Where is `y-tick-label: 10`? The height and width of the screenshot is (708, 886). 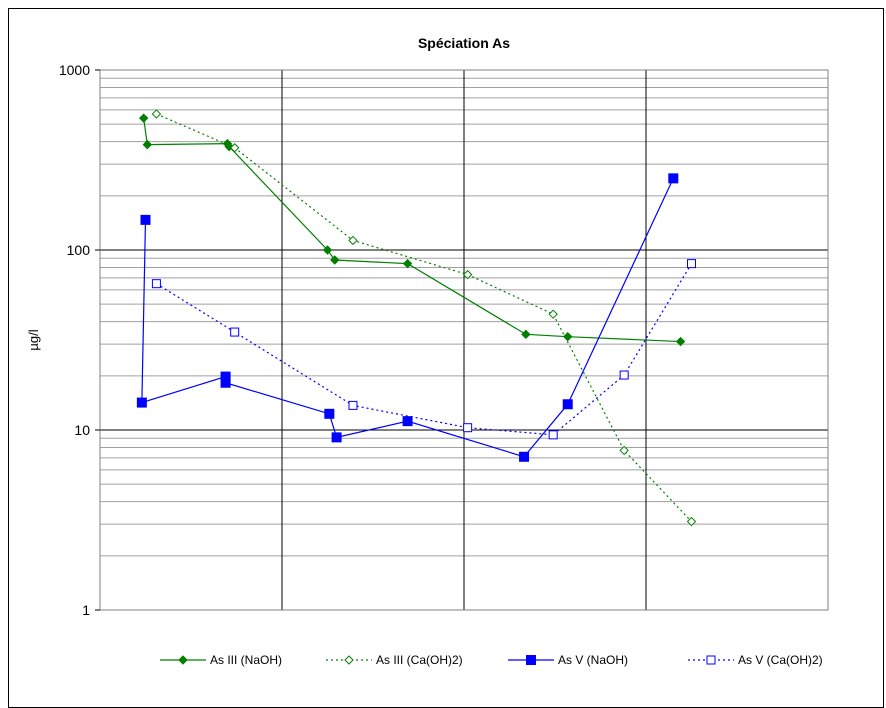 y-tick-label: 10 is located at coordinates (82, 430).